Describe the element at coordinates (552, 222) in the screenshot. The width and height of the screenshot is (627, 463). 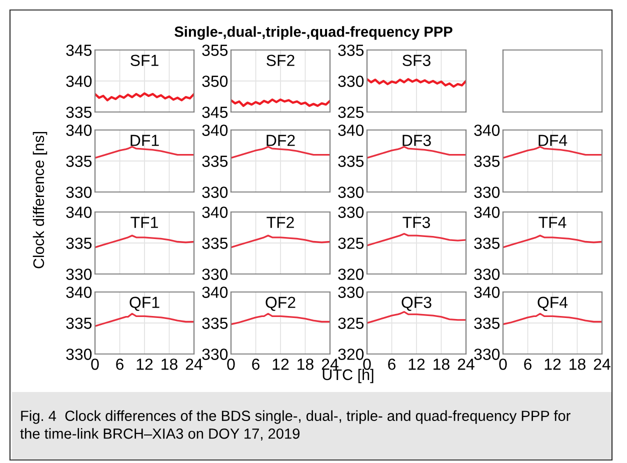
I see `chart-title: TF4` at that location.